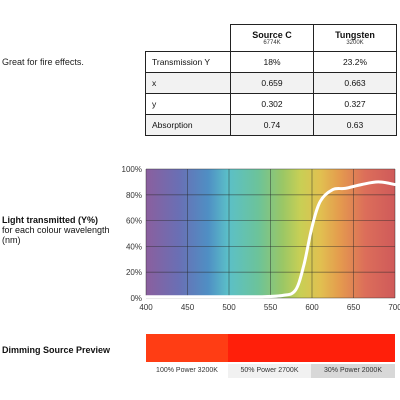  What do you see at coordinates (188, 125) in the screenshot?
I see `row-label: Absorption` at bounding box center [188, 125].